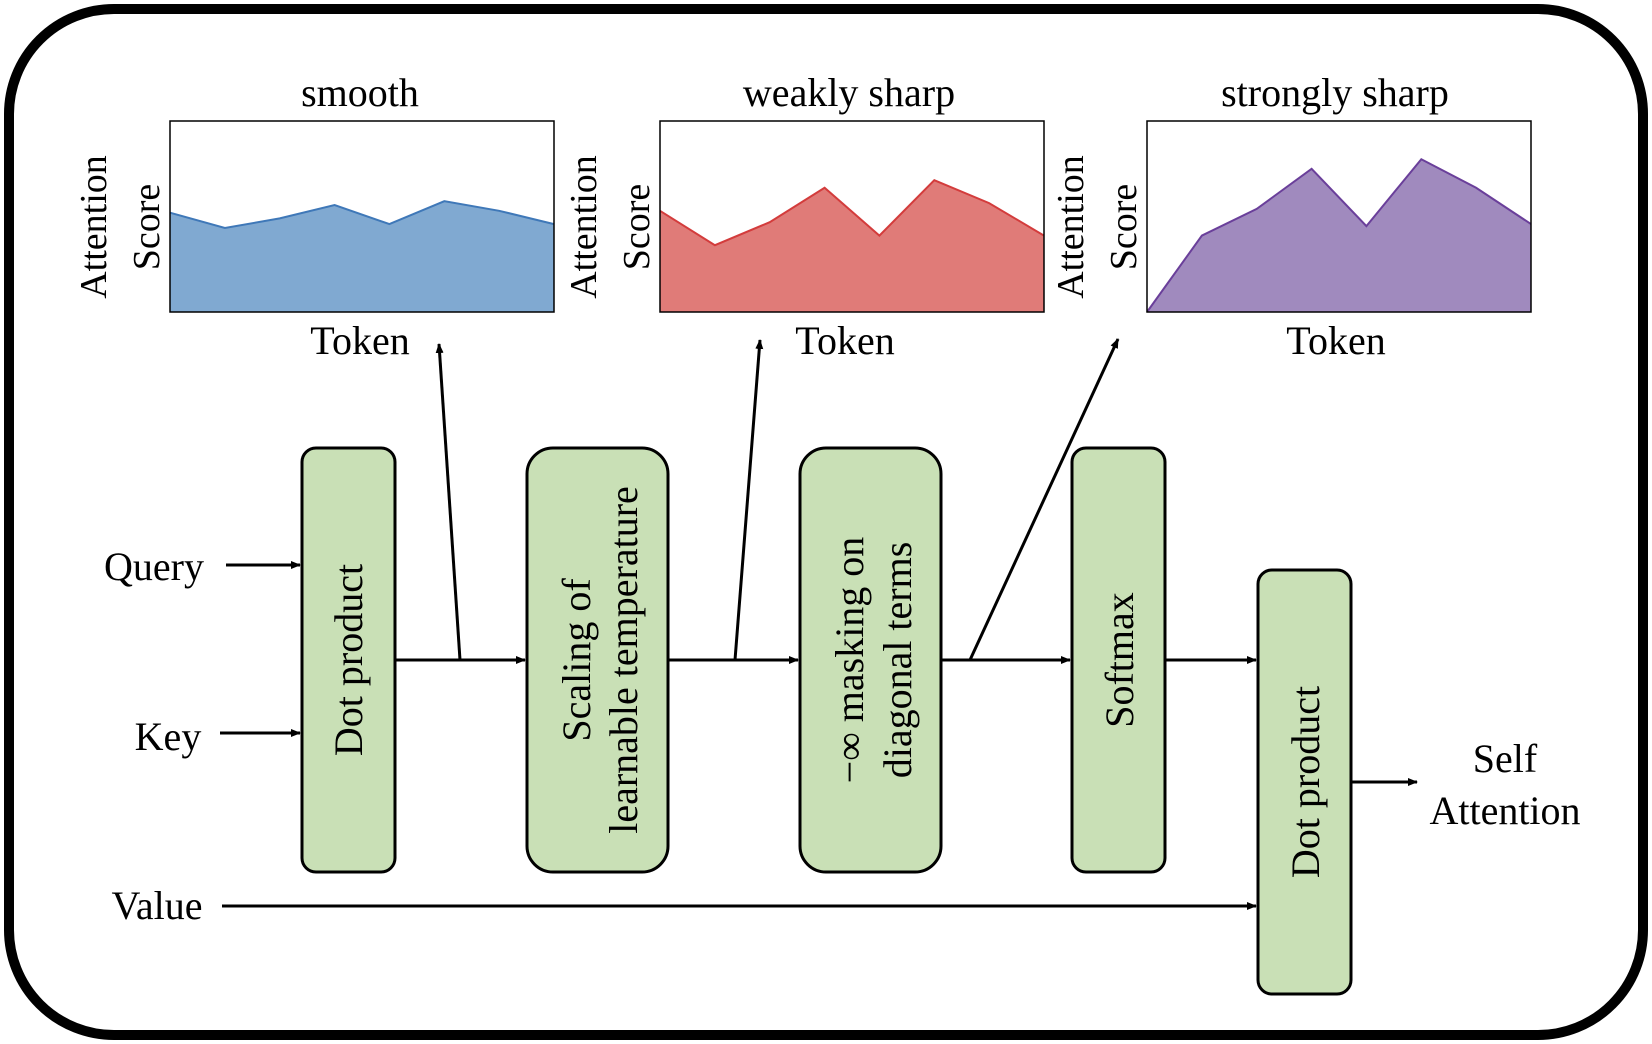 This screenshot has height=1044, width=1652. What do you see at coordinates (1044, 499) in the screenshot?
I see `tap-arrow-strongly-sharp` at bounding box center [1044, 499].